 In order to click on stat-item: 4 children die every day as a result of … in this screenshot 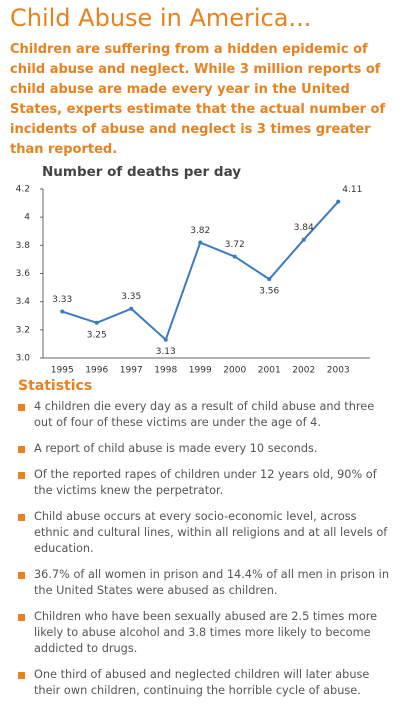, I will do `click(204, 415)`.